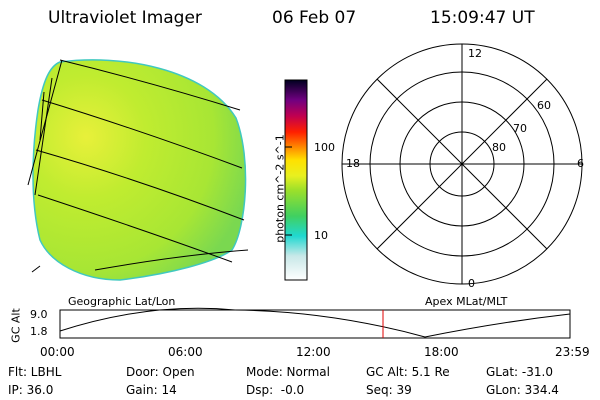  What do you see at coordinates (280, 188) in the screenshot?
I see `colorbar-label: photon cm^-2 s^-1` at bounding box center [280, 188].